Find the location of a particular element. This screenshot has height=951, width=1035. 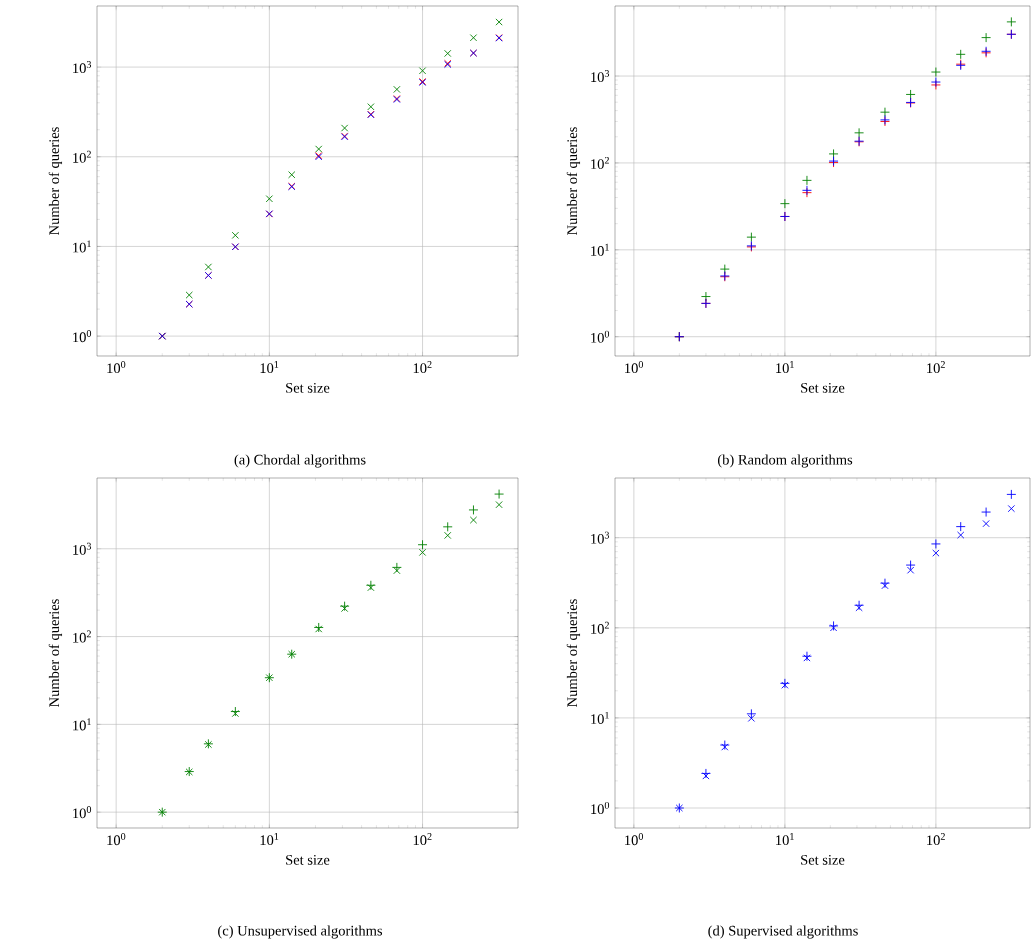

text: (c) Unsupervised algorithms is located at coordinates (300, 932).